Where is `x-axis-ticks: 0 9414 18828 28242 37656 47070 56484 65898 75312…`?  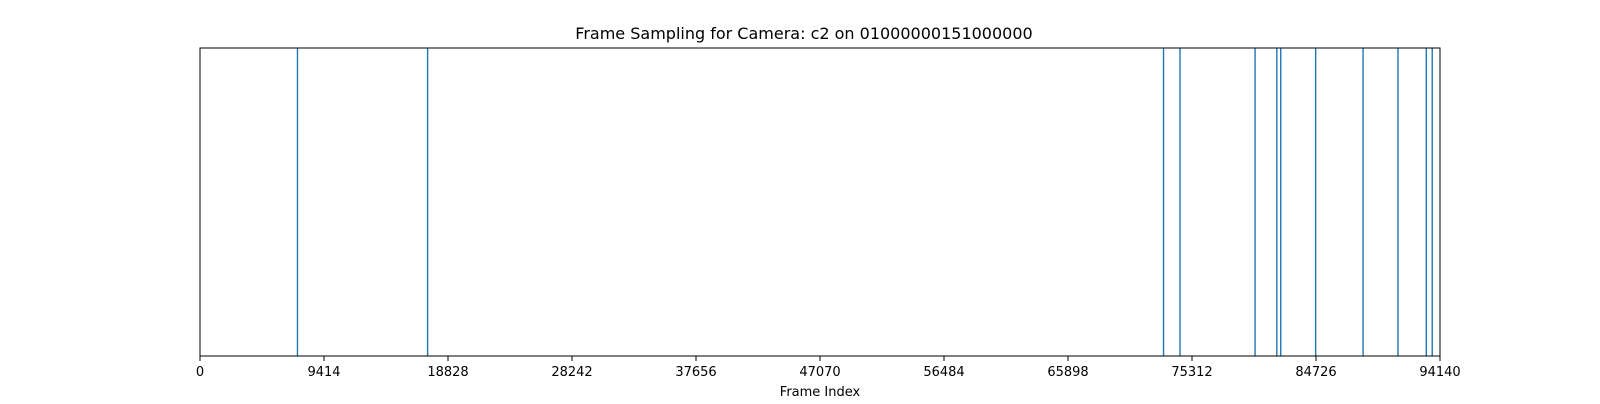 x-axis-ticks: 0 9414 18828 28242 37656 47070 56484 65898 75312… is located at coordinates (828, 368).